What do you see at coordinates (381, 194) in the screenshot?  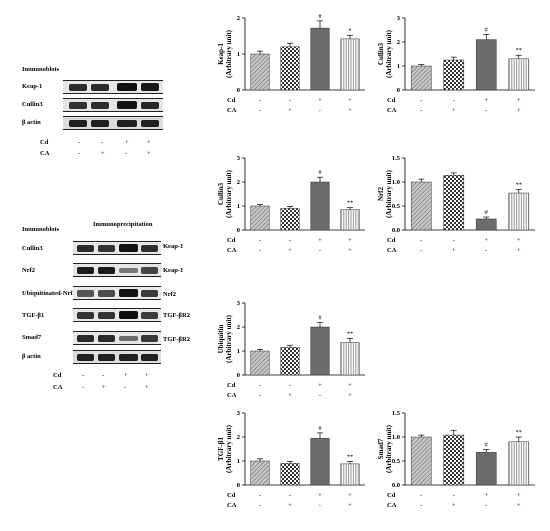 I see `y-axis-label: Nrf2` at bounding box center [381, 194].